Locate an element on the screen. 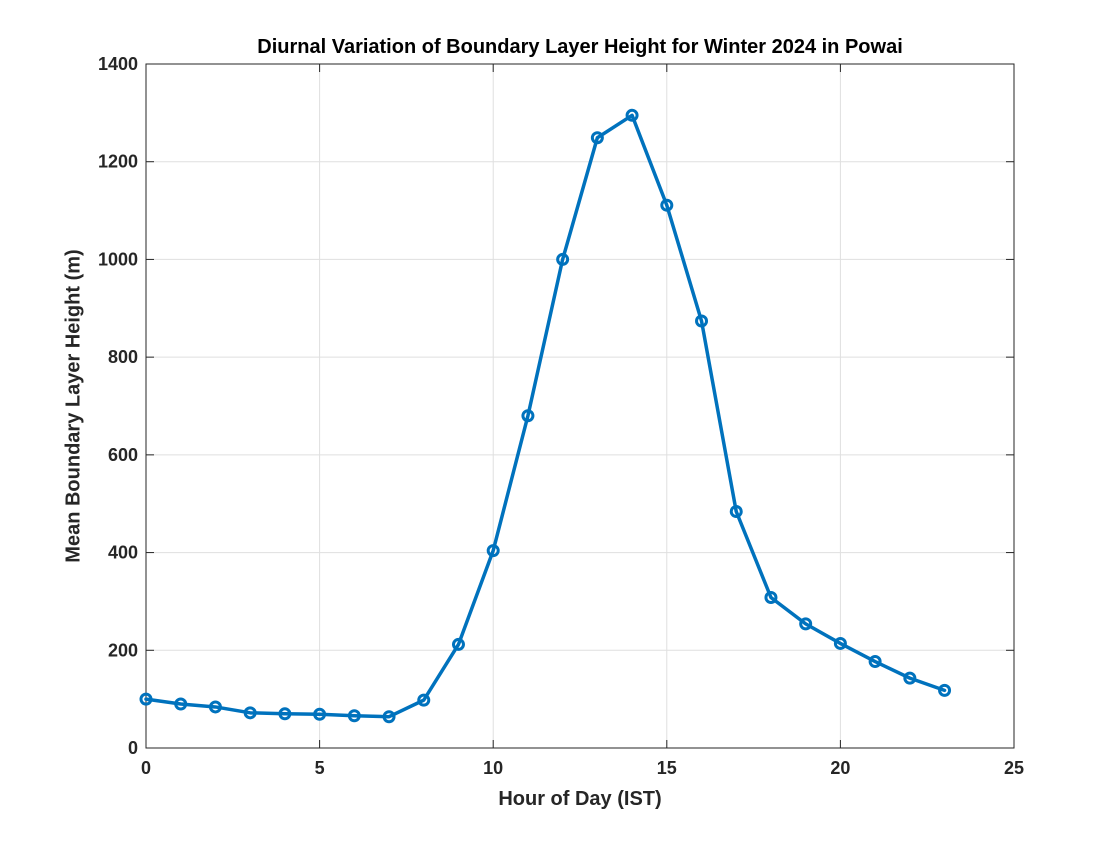 The height and width of the screenshot is (845, 1120). x-tick-label: 15 is located at coordinates (667, 768).